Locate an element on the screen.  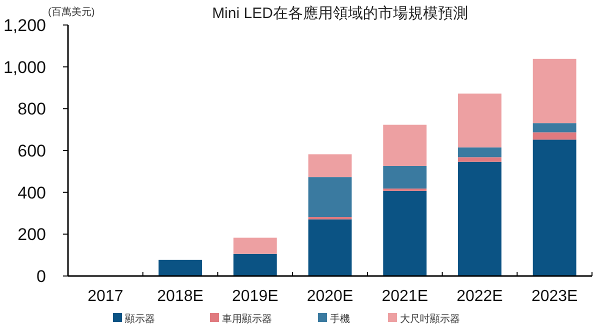
x-tick-label: 2023E is located at coordinates (554, 296).